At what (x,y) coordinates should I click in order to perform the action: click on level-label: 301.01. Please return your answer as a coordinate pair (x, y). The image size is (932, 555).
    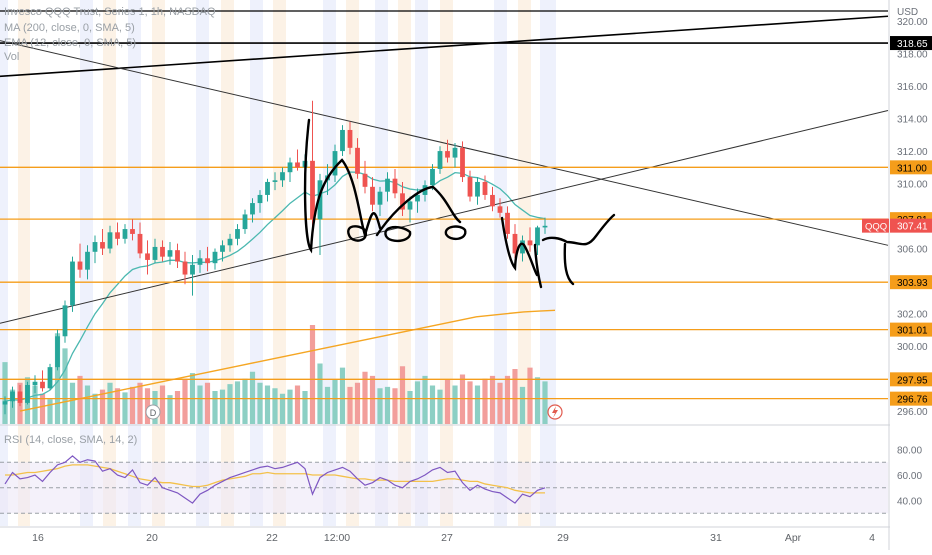
    Looking at the image, I should click on (912, 331).